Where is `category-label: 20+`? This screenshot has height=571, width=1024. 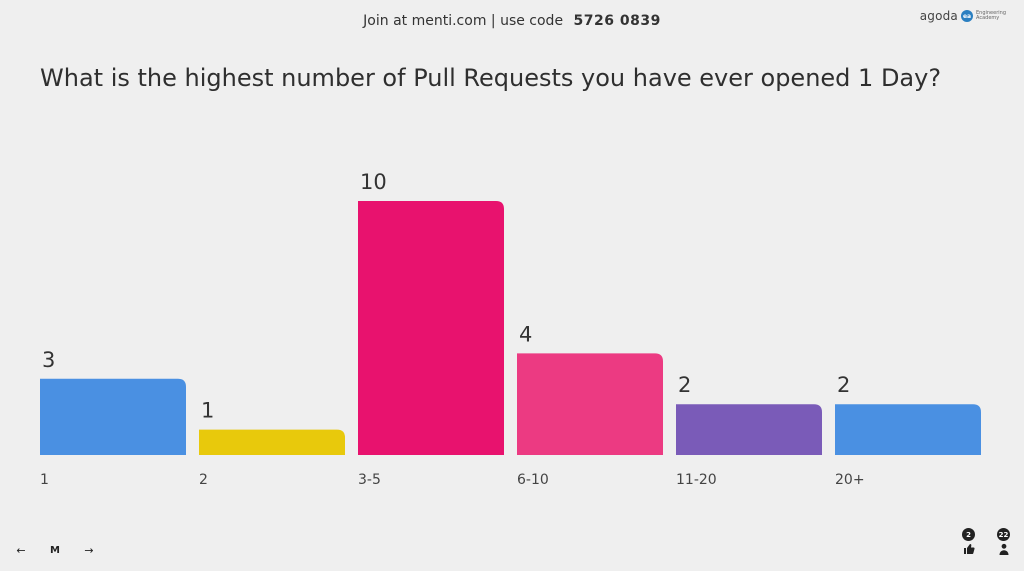 category-label: 20+ is located at coordinates (850, 480).